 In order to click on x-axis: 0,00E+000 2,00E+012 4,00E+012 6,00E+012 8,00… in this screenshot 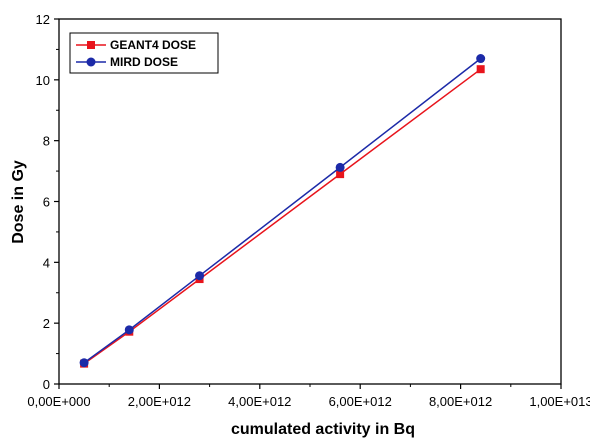, I will do `click(308, 396)`.